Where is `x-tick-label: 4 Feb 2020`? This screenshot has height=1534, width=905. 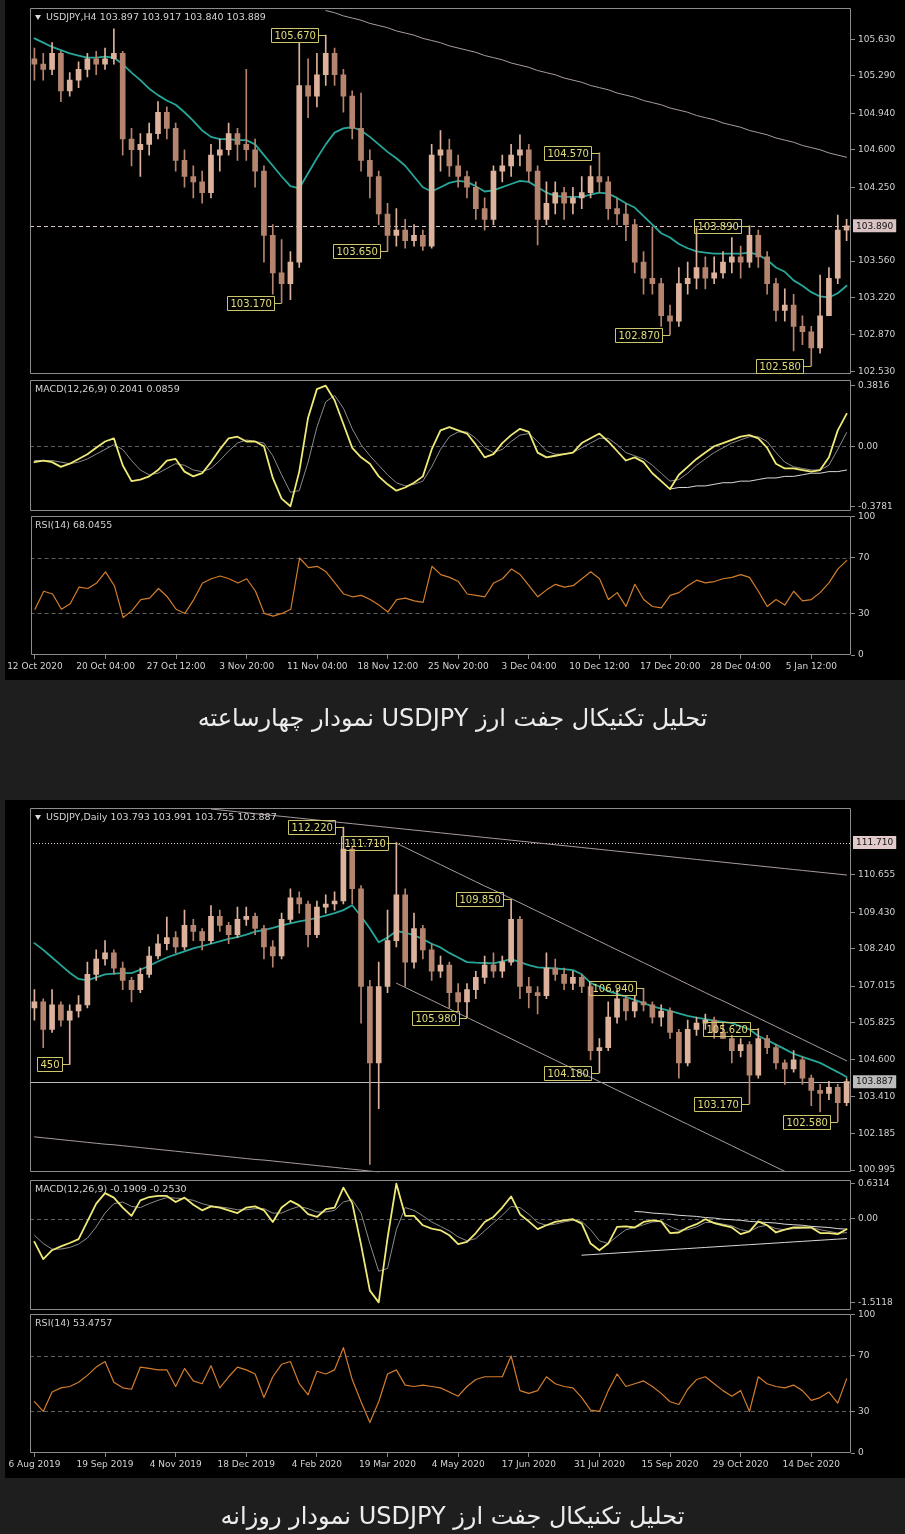 x-tick-label: 4 Feb 2020 is located at coordinates (317, 1463).